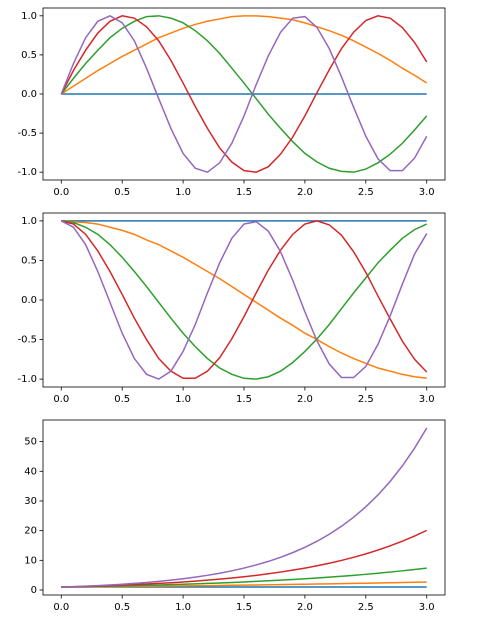 Image resolution: width=491 pixels, height=628 pixels. I want to click on y-tick-label: 30, so click(30, 501).